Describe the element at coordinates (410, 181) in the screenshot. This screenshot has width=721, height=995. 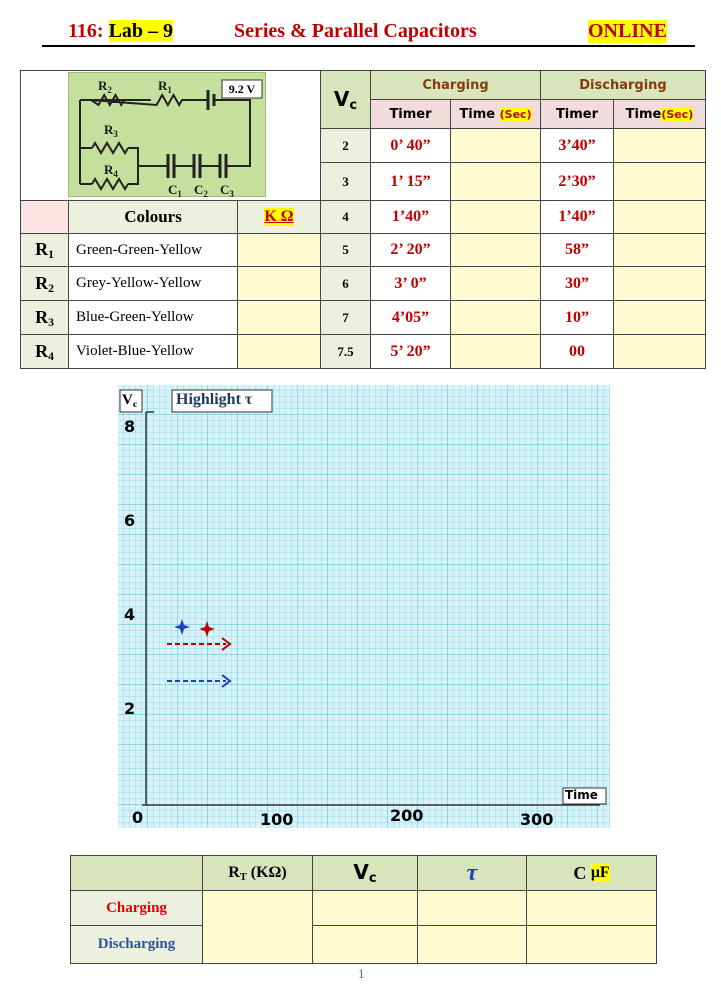
I see `charging-timer-cell: 1’ 15”` at that location.